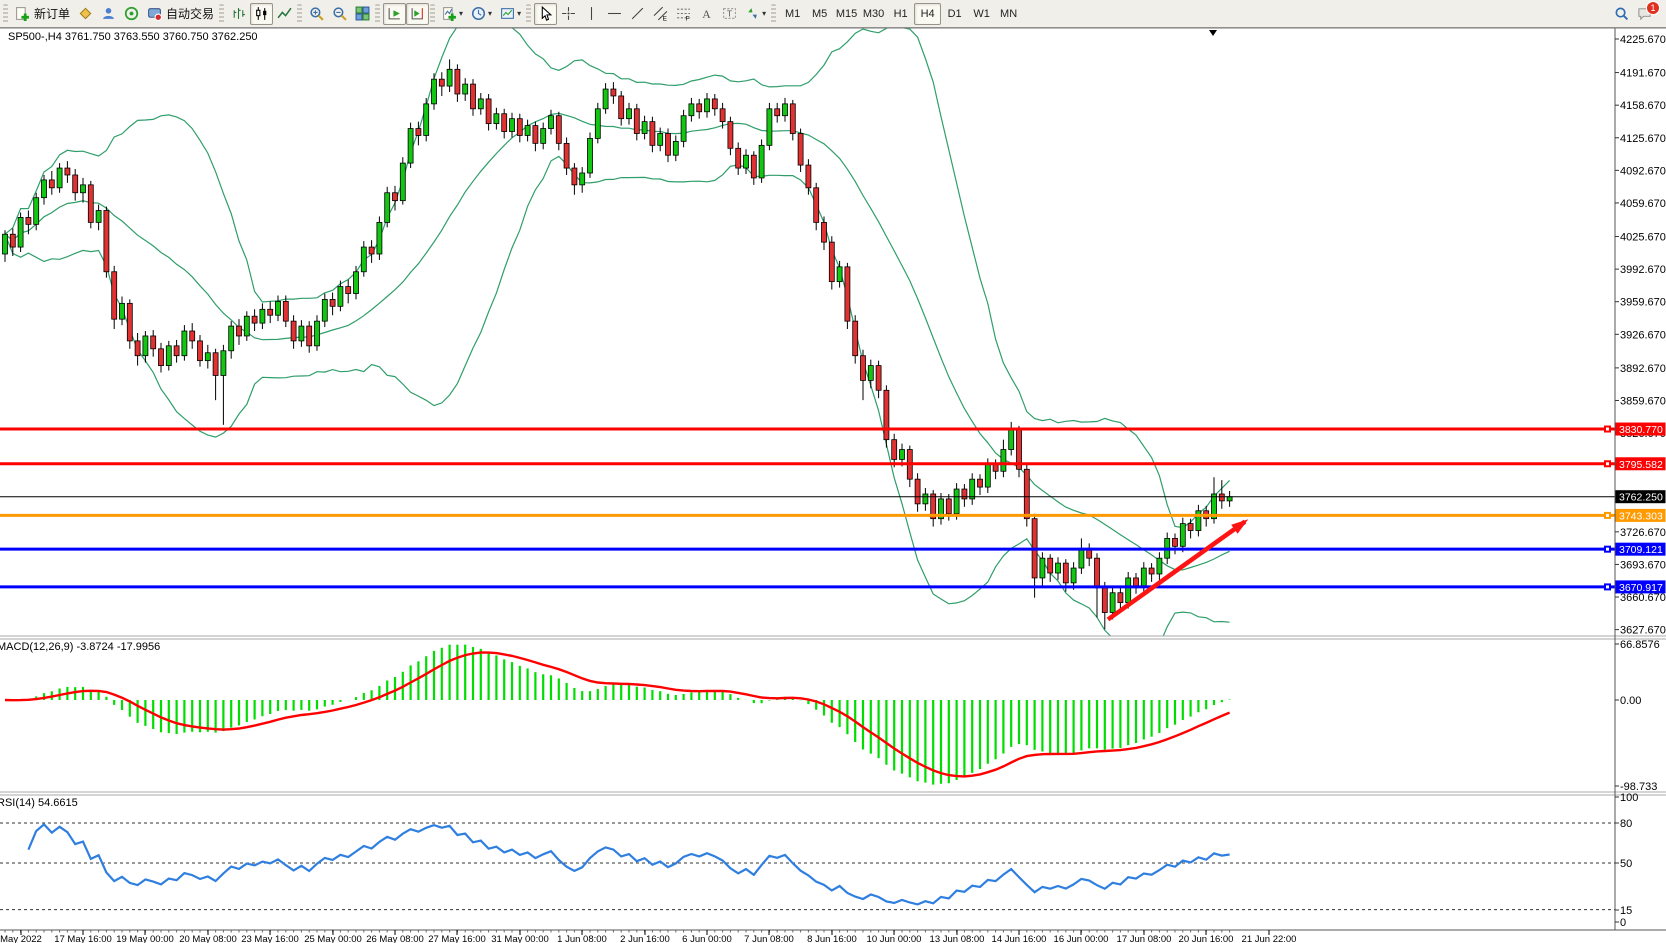 The width and height of the screenshot is (1666, 943). I want to click on indicators-button: ▾, so click(452, 14).